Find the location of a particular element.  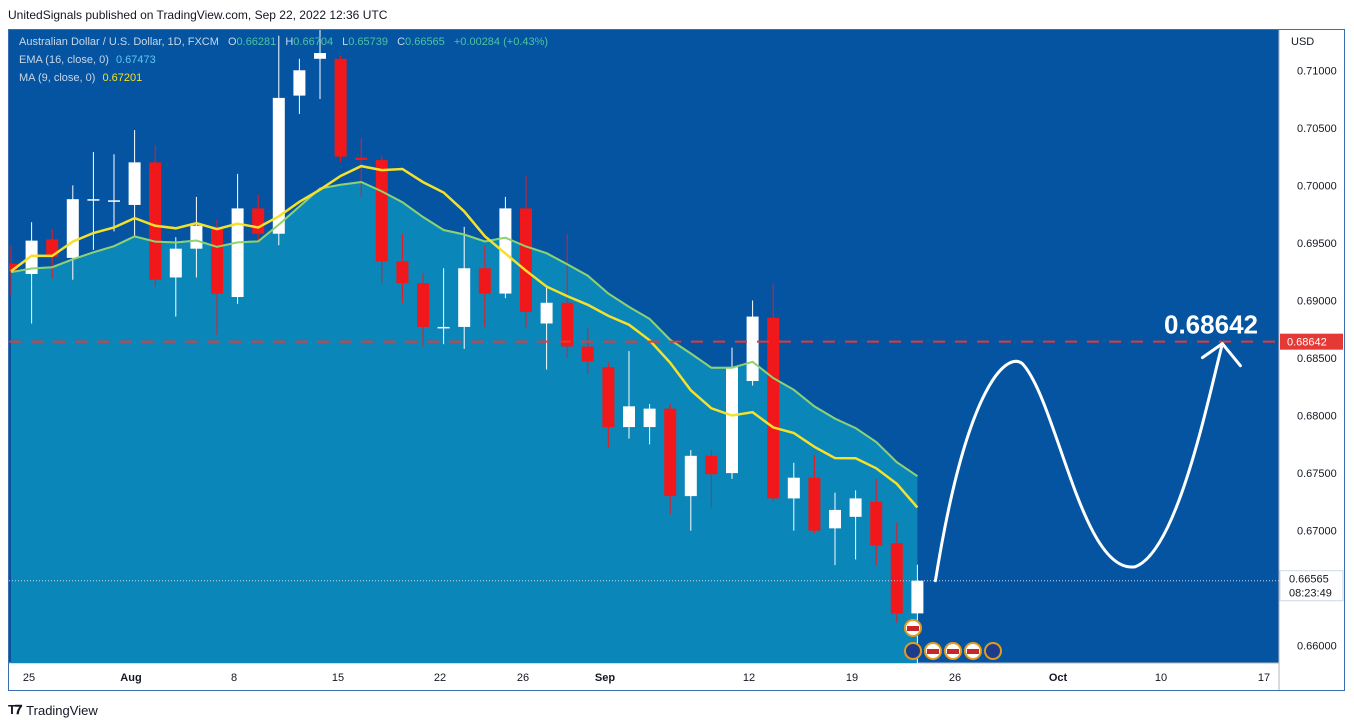

time-tick-label: 12 is located at coordinates (749, 678).